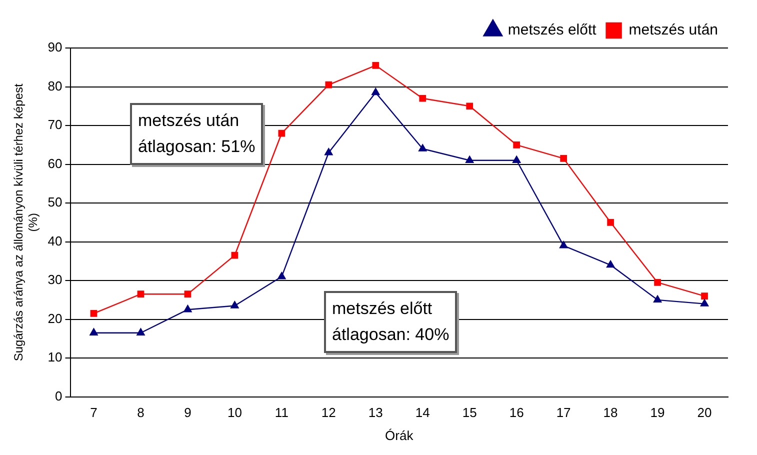  What do you see at coordinates (55, 124) in the screenshot?
I see `y-tick-label: 70` at bounding box center [55, 124].